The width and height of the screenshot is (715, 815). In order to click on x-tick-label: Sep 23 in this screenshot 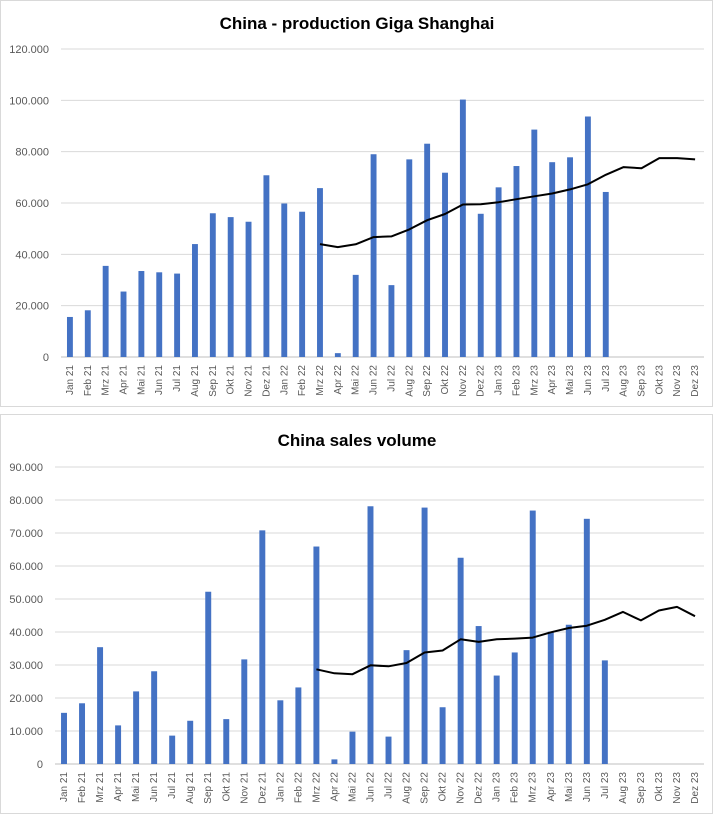, I will do `click(641, 381)`.